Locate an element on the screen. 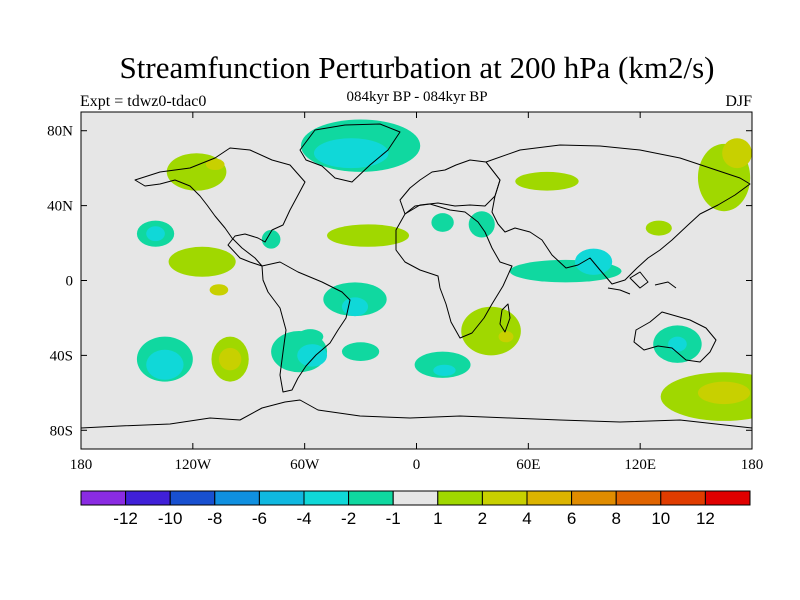 This screenshot has width=800, height=600. season-label: DJF is located at coordinates (738, 101).